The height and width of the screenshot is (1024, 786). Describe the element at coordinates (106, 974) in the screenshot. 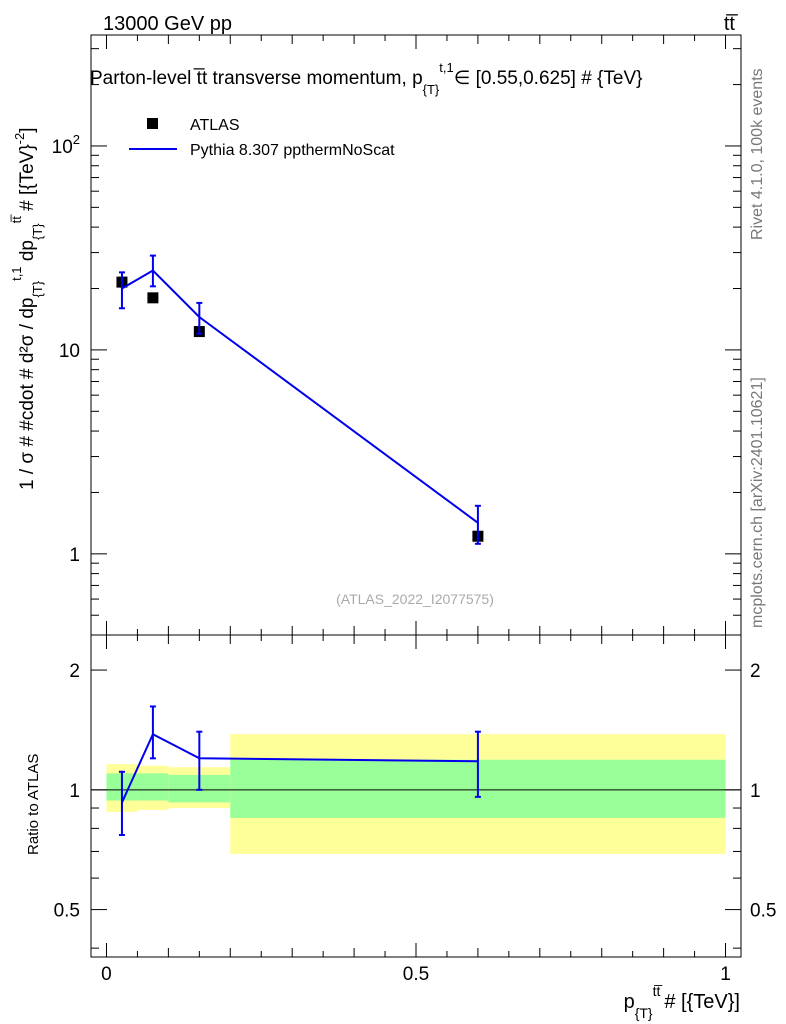

I see `x-tick-label: 0` at that location.